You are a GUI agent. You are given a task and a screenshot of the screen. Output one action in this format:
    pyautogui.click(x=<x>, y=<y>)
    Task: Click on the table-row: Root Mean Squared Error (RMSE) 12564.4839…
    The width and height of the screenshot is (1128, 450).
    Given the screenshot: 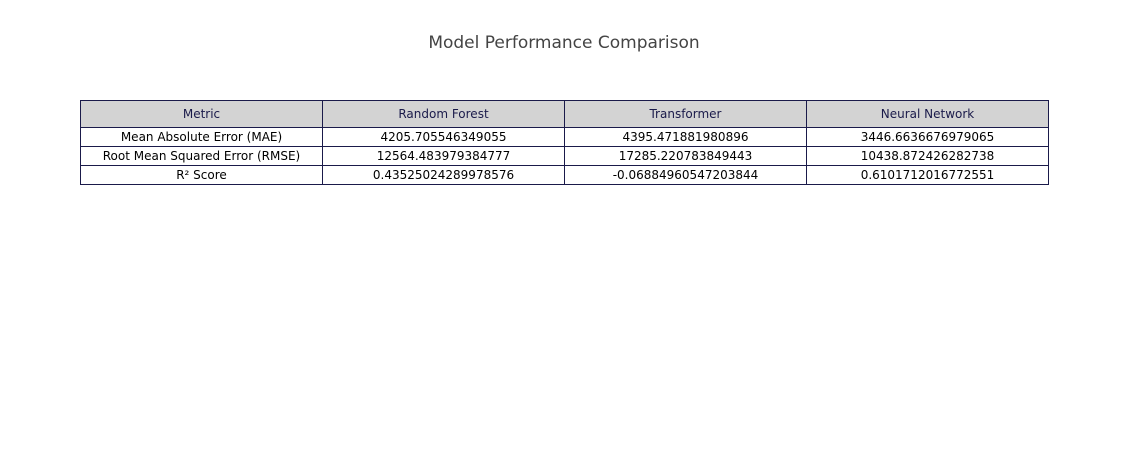 What is the action you would take?
    pyautogui.click(x=564, y=156)
    